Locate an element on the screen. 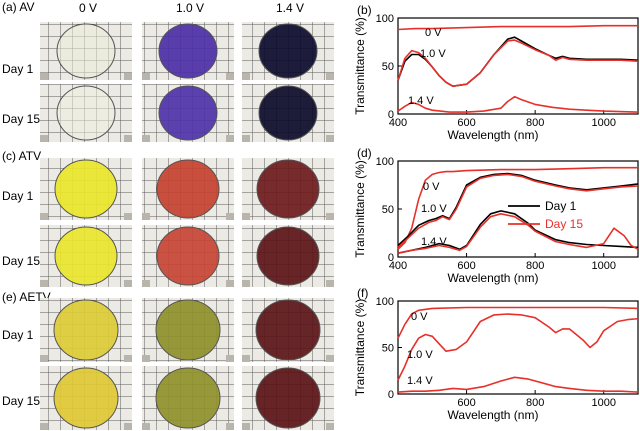  curve-label: 1.4 V is located at coordinates (434, 242).